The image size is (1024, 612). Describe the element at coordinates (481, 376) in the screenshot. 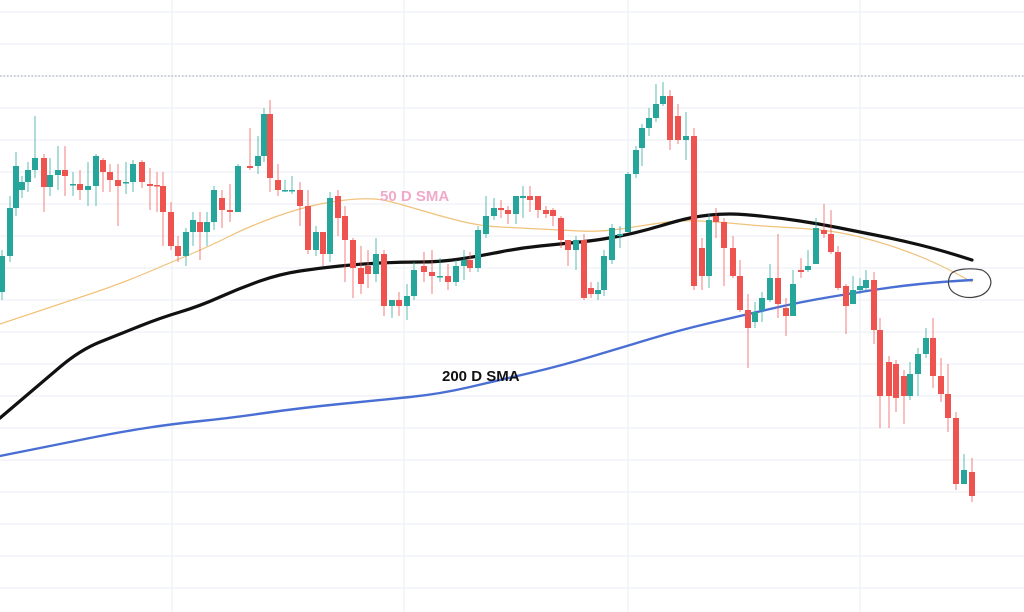

I see `sma200-label: 200 D SMA` at that location.